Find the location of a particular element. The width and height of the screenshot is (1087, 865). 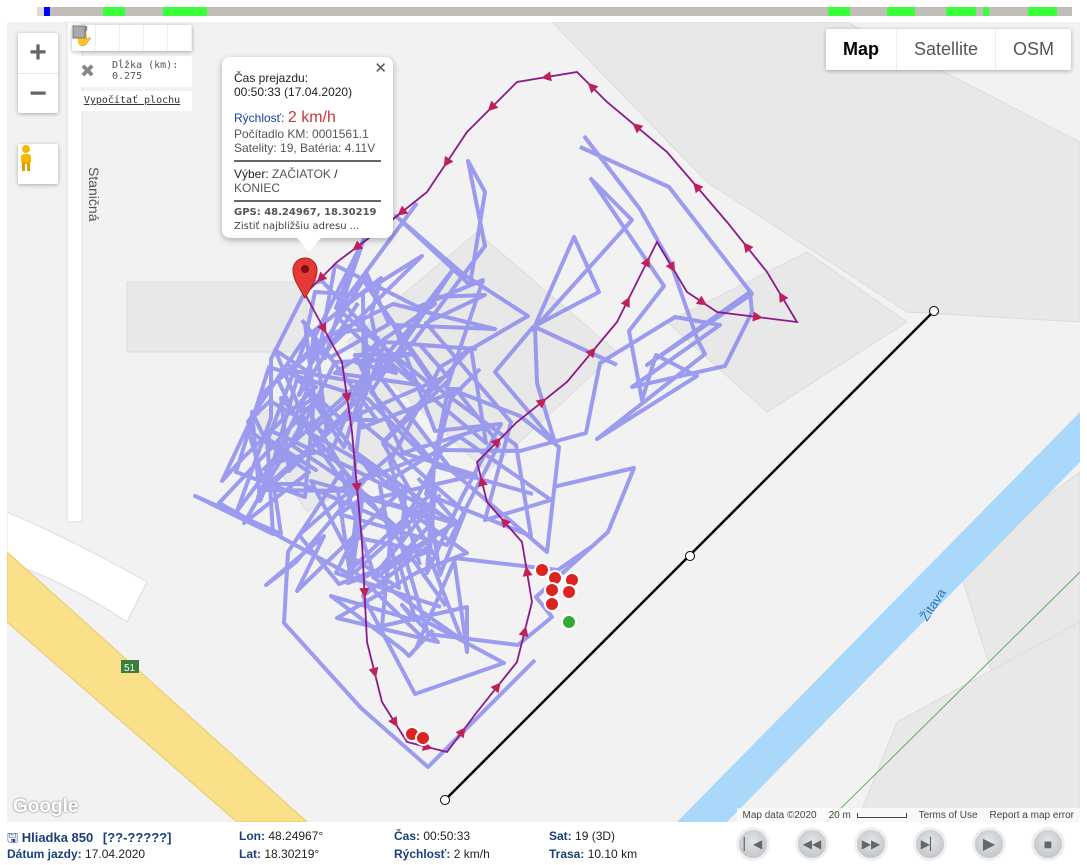

lon-value: 48.24967° is located at coordinates (296, 836).